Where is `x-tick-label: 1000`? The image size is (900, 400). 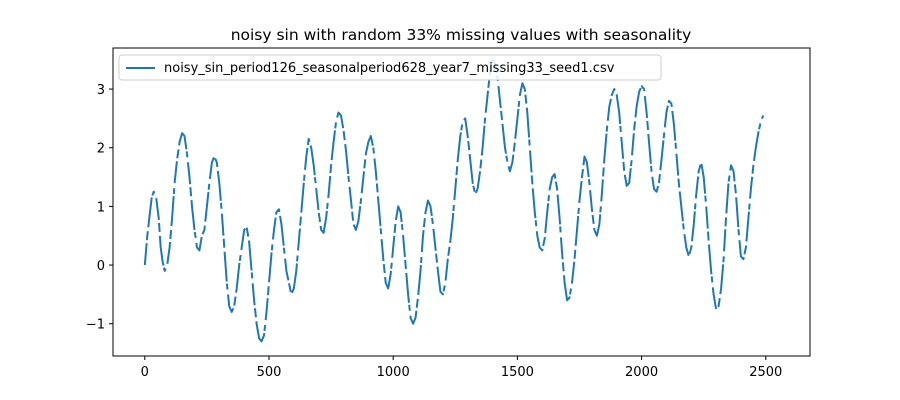 x-tick-label: 1000 is located at coordinates (393, 372).